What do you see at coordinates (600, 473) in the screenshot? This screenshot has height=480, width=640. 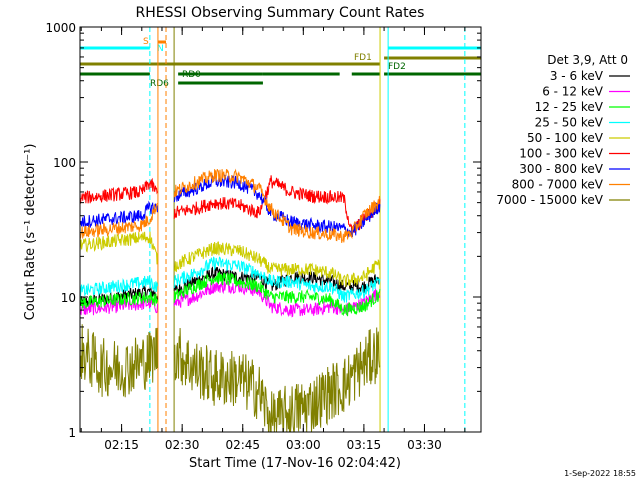 I see `timestamp: 1-Sep-2022 18:55` at bounding box center [600, 473].